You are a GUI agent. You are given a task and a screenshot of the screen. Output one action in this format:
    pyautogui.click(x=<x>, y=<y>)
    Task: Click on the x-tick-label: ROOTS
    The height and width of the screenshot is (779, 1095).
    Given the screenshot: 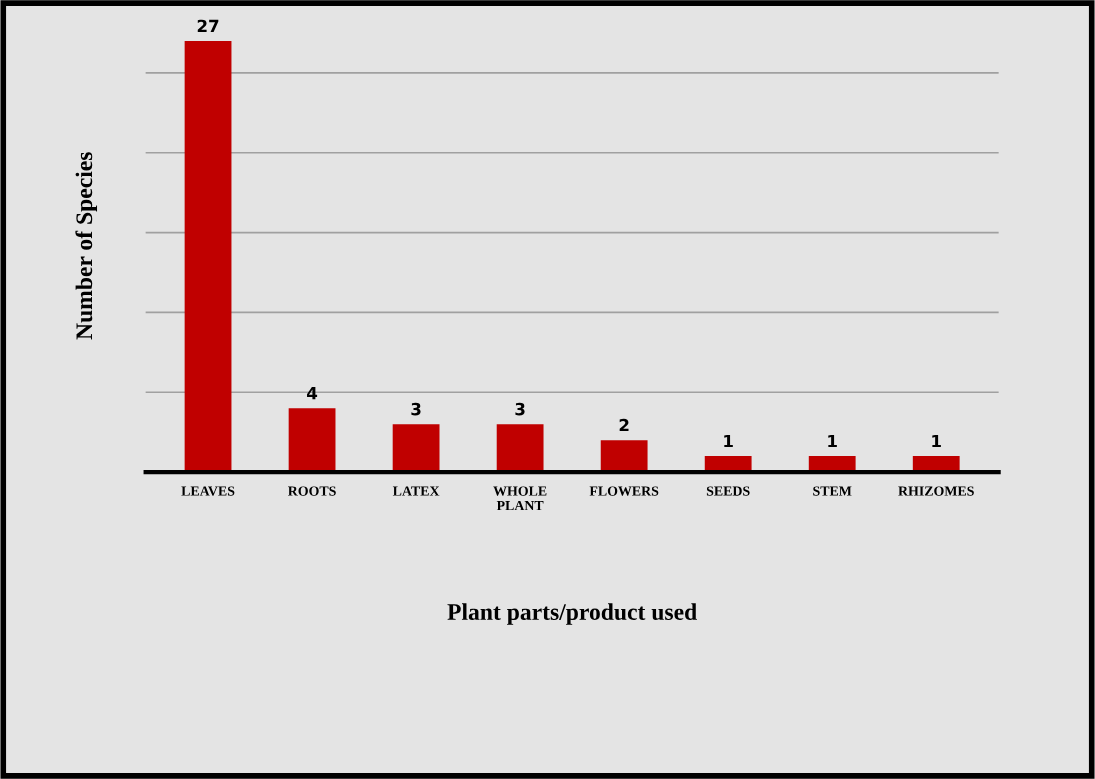 What is the action you would take?
    pyautogui.click(x=312, y=491)
    